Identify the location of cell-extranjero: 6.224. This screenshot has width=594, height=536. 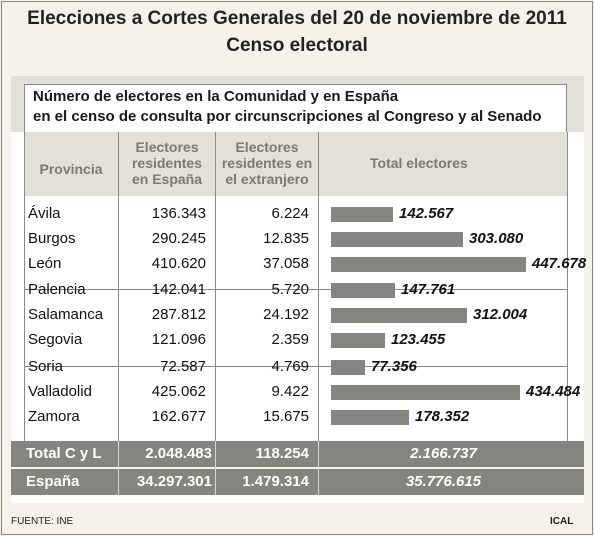
(290, 213).